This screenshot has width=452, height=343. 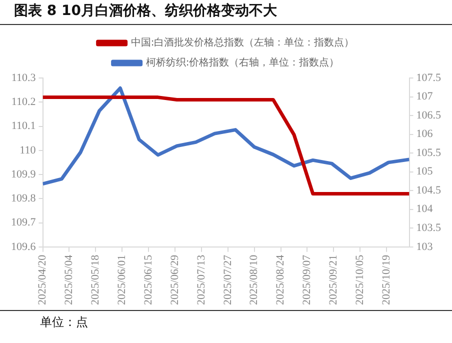 What do you see at coordinates (429, 228) in the screenshot?
I see `y2-tick-label: 103.5` at bounding box center [429, 228].